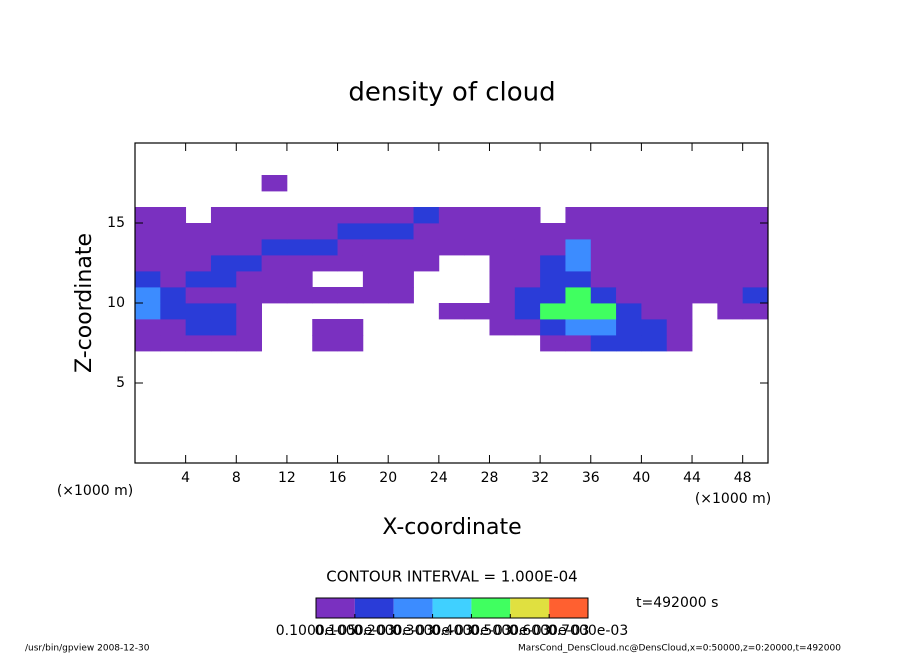  What do you see at coordinates (316, 631) in the screenshot?
I see `colorbar-label: 0.1000e-05` at bounding box center [316, 631].